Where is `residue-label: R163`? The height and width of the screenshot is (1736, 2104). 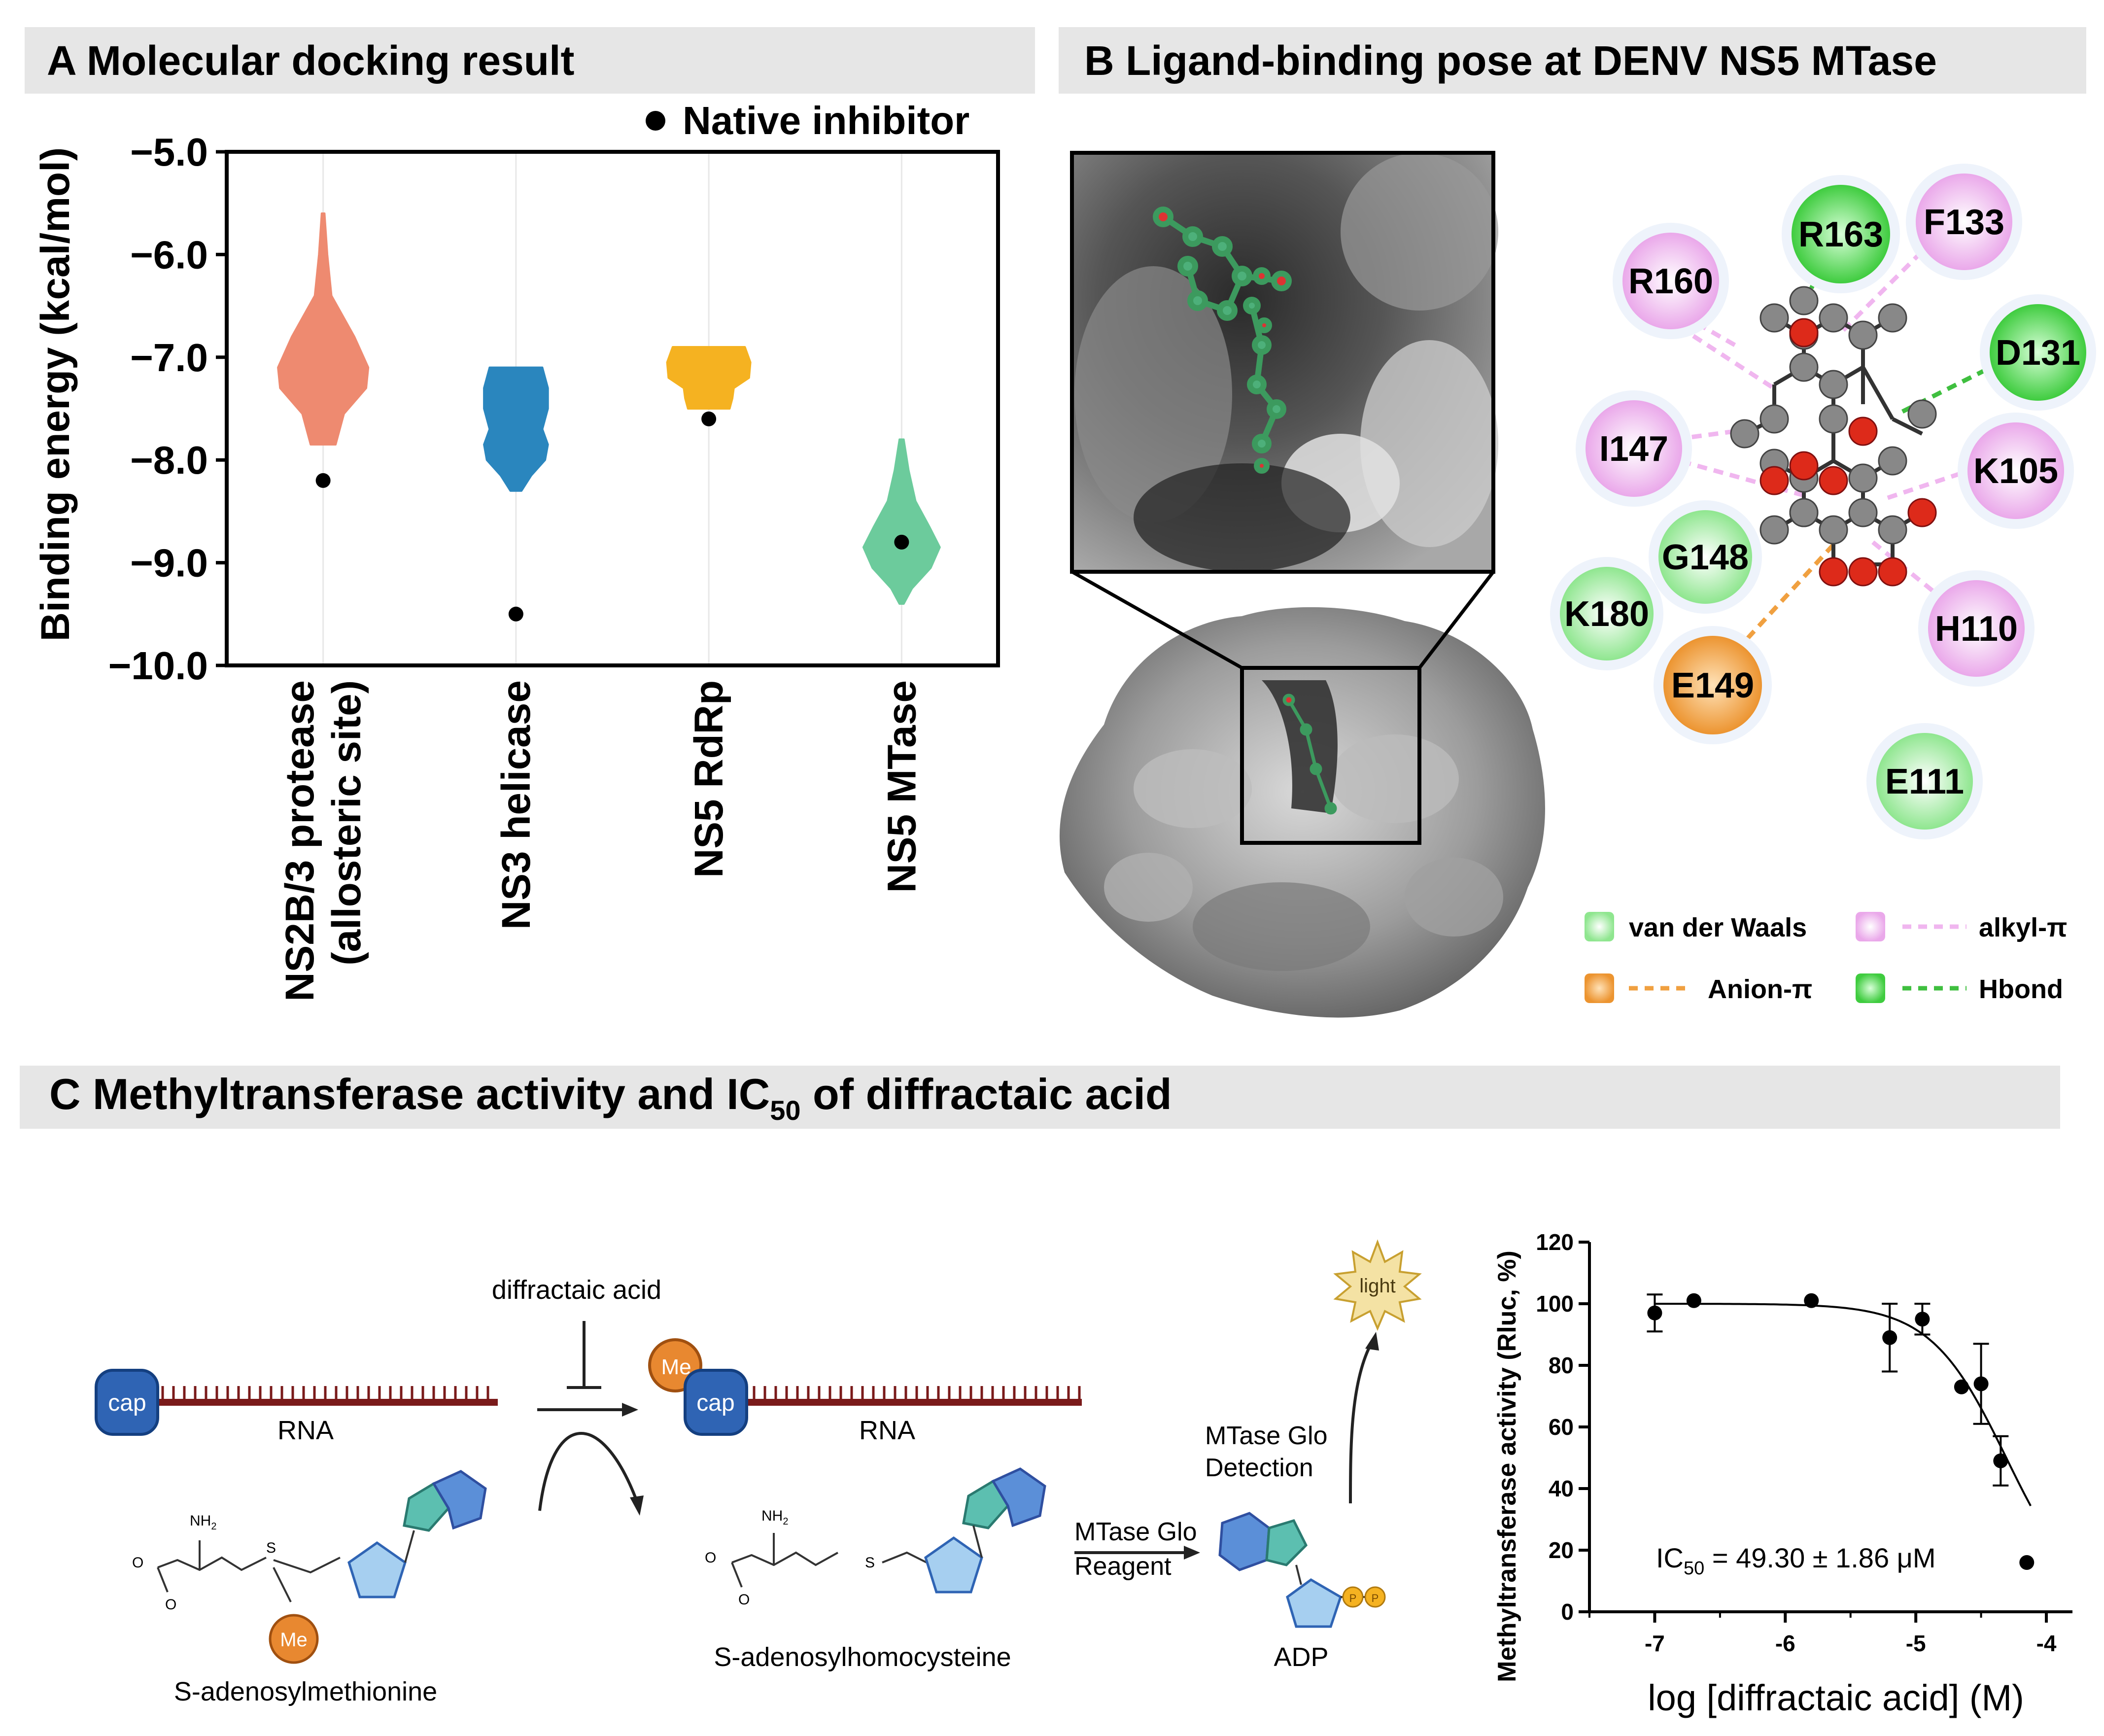
residue-label: R163 is located at coordinates (1840, 234).